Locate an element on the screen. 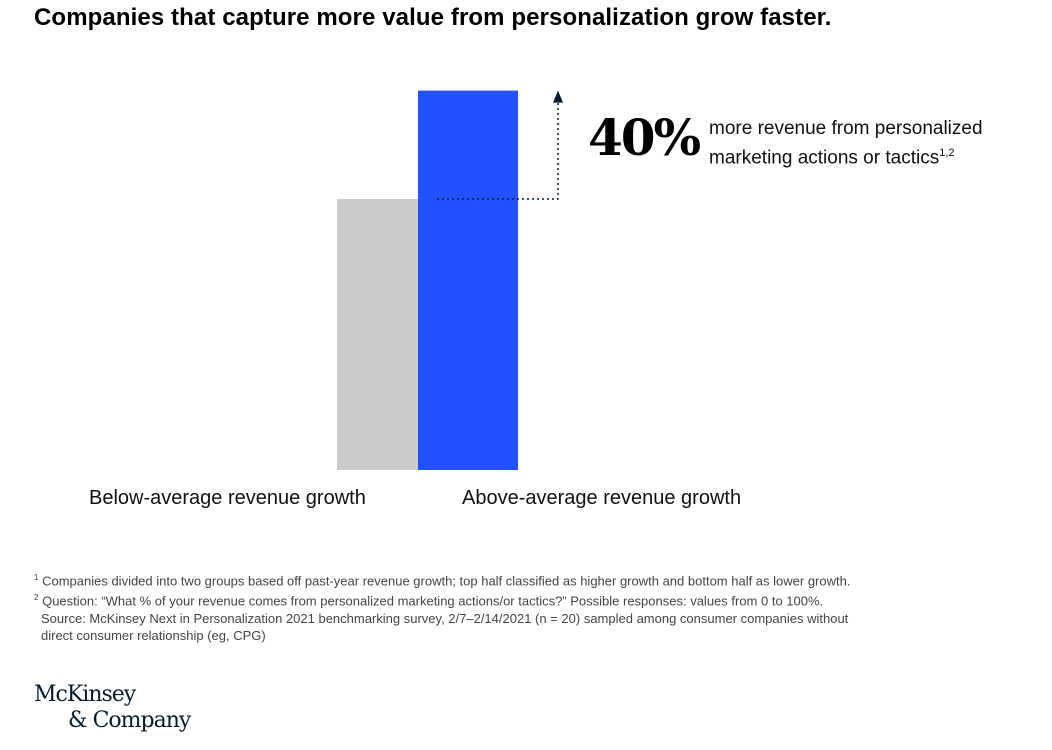 The width and height of the screenshot is (1052, 750). bar-chart is located at coordinates (450, 280).